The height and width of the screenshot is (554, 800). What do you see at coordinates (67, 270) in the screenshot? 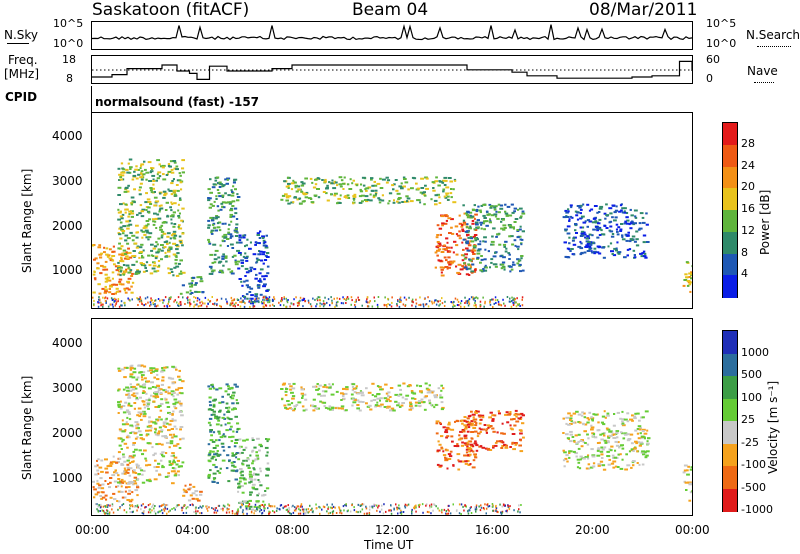
I see `power-ytick-1000: 1000` at bounding box center [67, 270].